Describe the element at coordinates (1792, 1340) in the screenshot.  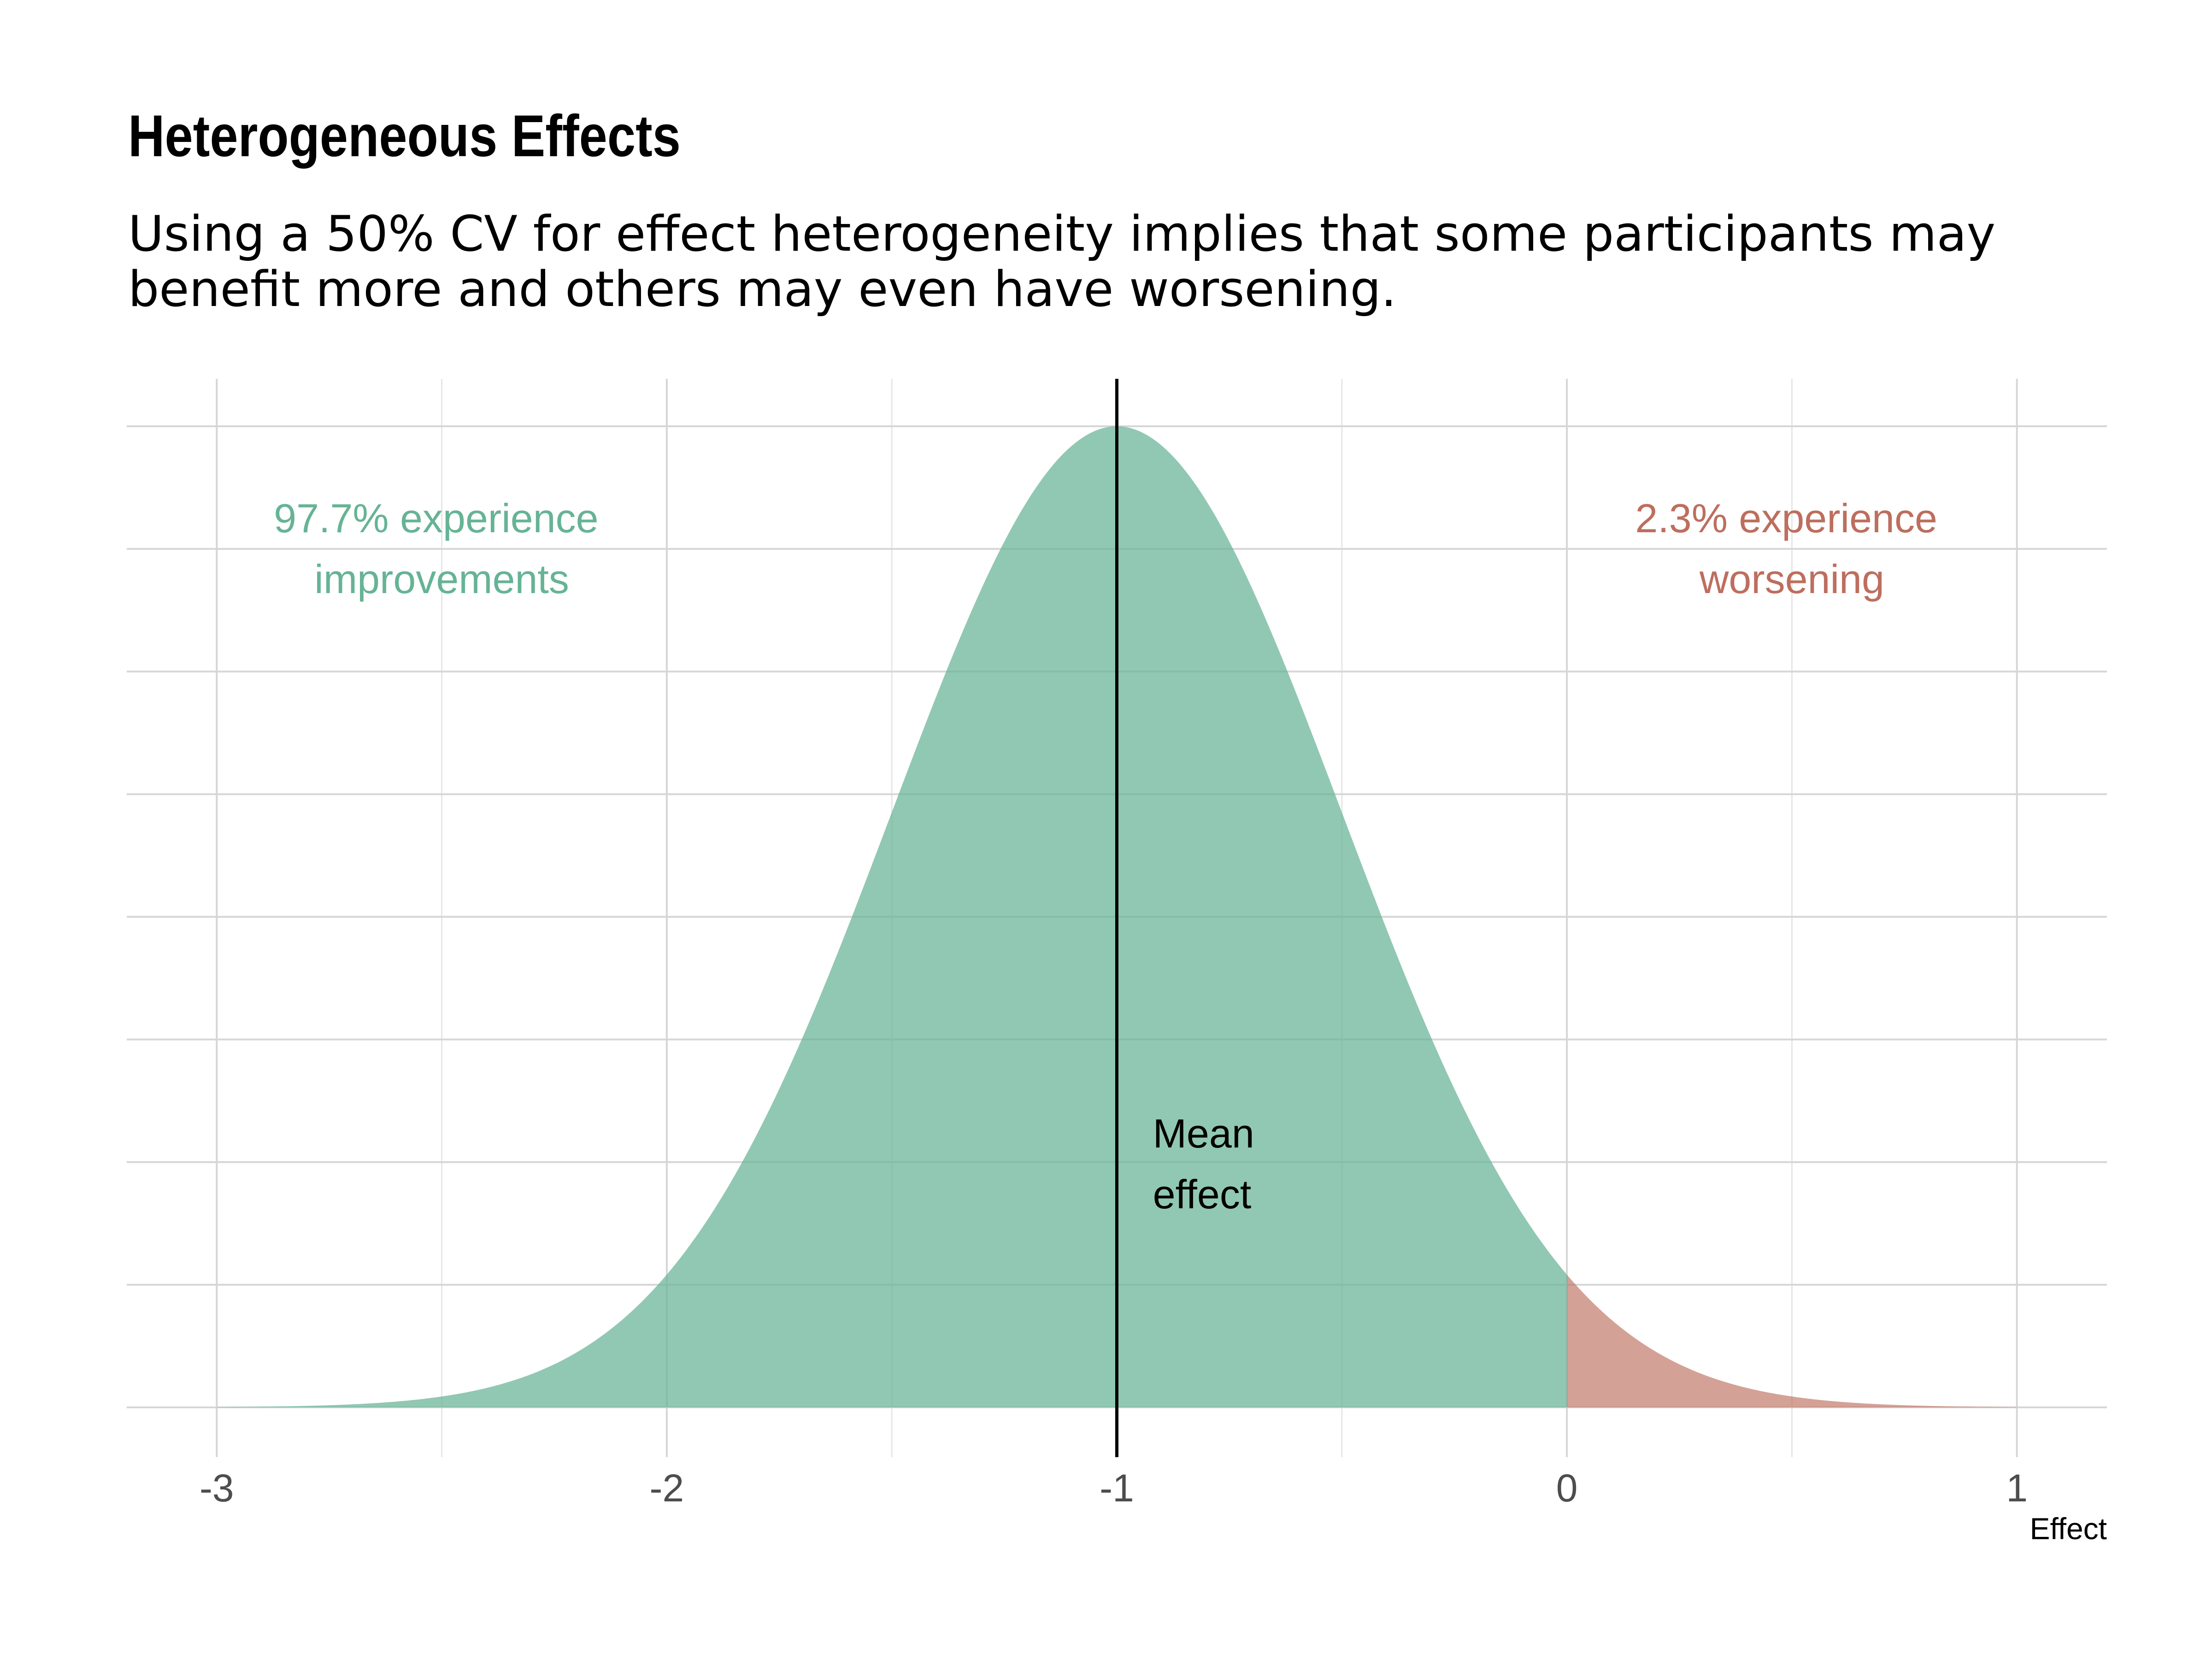
I see `area-worsening` at that location.